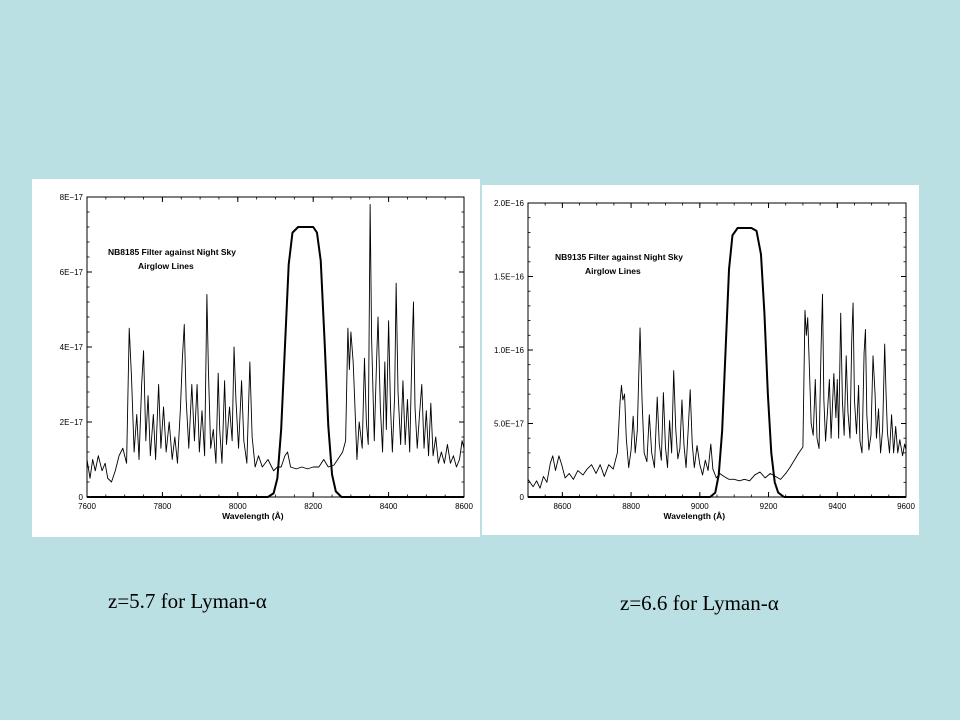 Image resolution: width=960 pixels, height=720 pixels. What do you see at coordinates (275, 362) in the screenshot?
I see `left-filter-curve` at bounding box center [275, 362].